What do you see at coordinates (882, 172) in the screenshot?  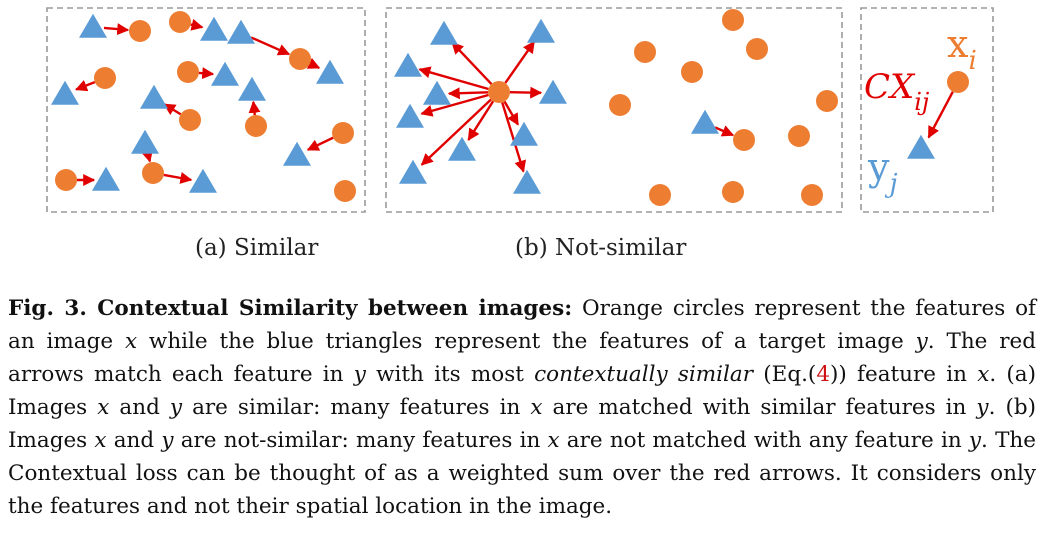 I see `legend-y-label: yj` at bounding box center [882, 172].